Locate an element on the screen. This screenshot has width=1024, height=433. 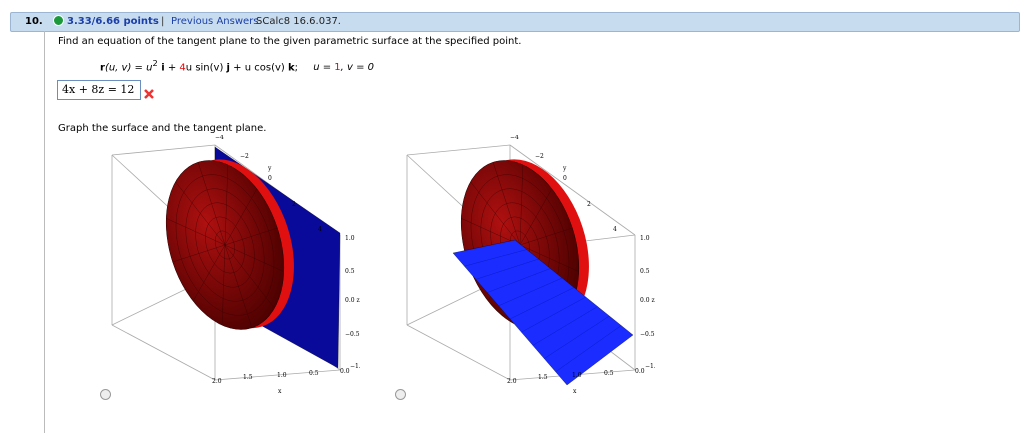
eq-part: u sin(v) is located at coordinates (206, 68).